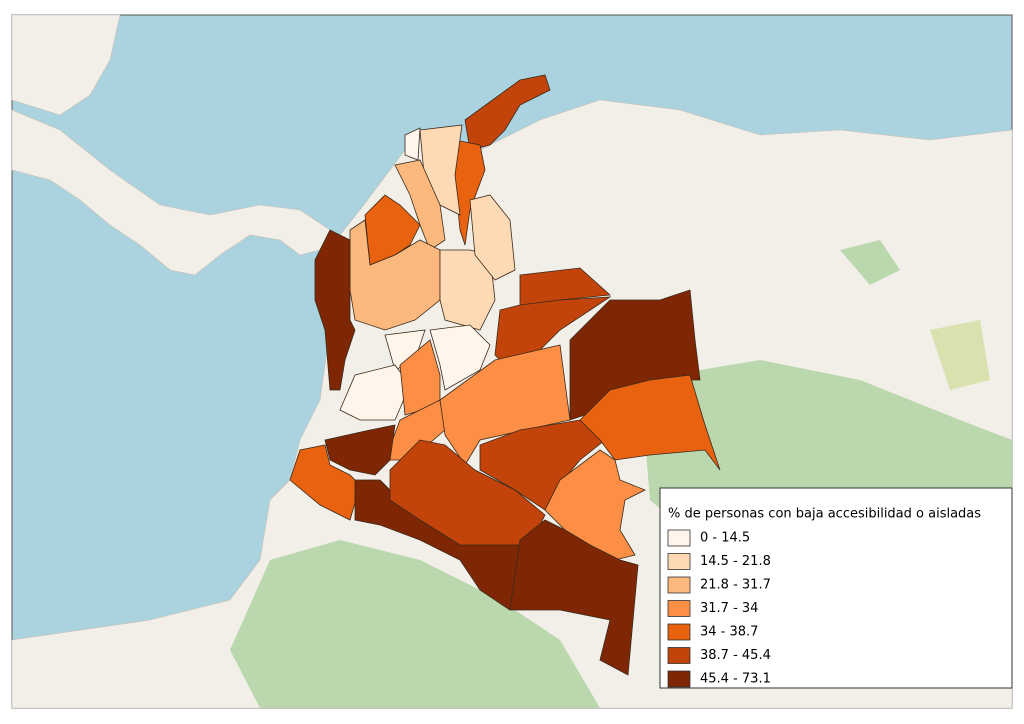 Image resolution: width=1024 pixels, height=724 pixels. What do you see at coordinates (729, 608) in the screenshot?
I see `legend-label: 31.7 - 34` at bounding box center [729, 608].